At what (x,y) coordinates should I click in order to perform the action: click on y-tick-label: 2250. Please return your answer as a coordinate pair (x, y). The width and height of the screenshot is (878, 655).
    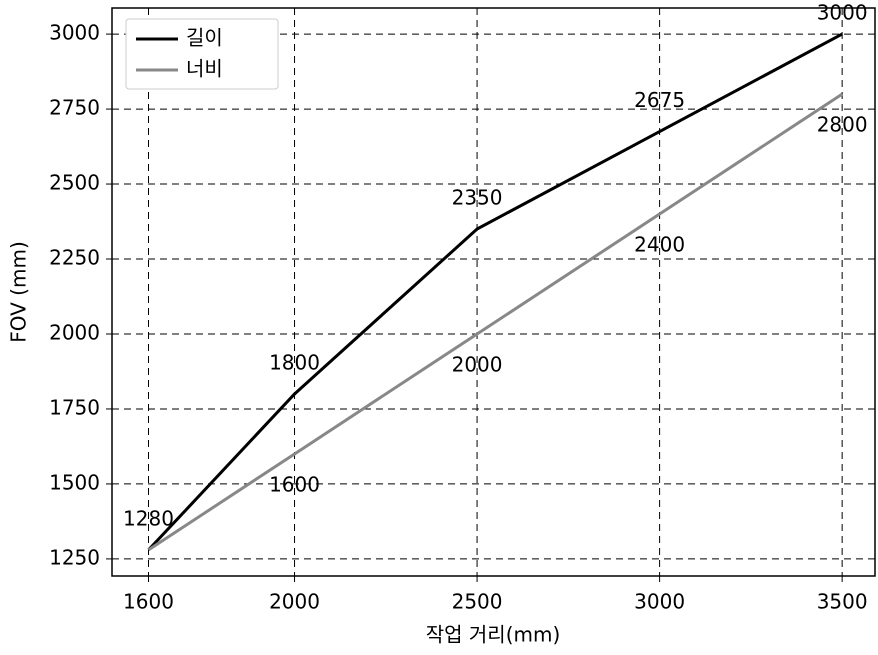
    Looking at the image, I should click on (74, 258).